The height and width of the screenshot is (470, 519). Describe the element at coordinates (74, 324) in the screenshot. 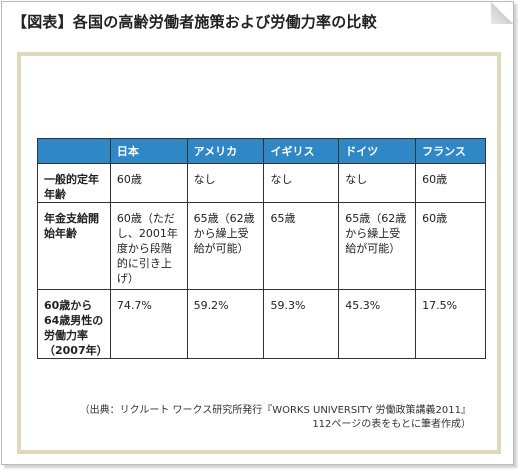

I see `row-label: 60歳から64歳男性の労働力率（2007年）` at that location.